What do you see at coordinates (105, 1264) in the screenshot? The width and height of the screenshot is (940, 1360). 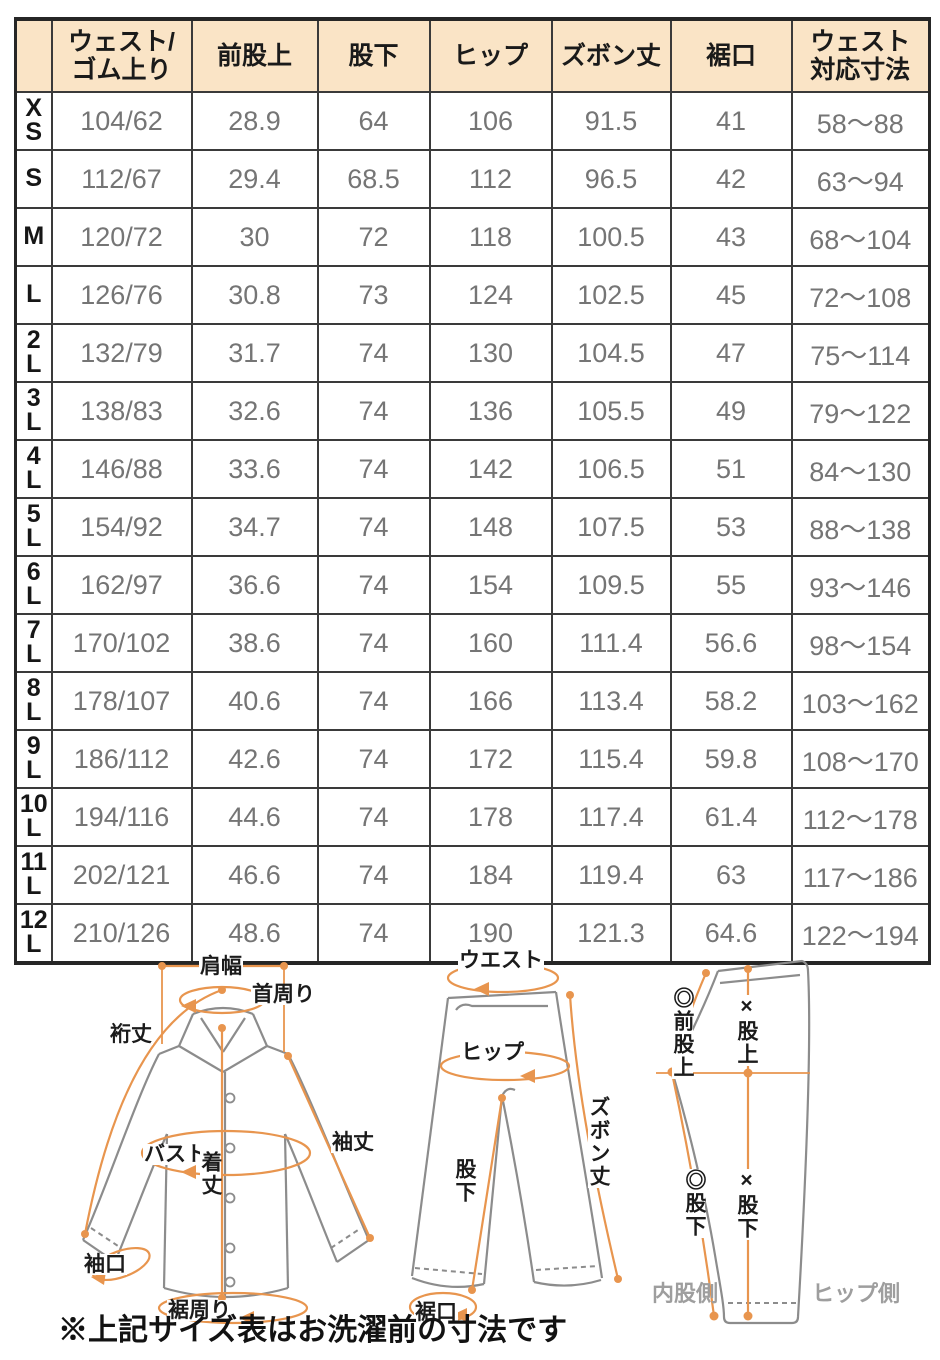 I see `cuff-opening-label: 袖口` at bounding box center [105, 1264].